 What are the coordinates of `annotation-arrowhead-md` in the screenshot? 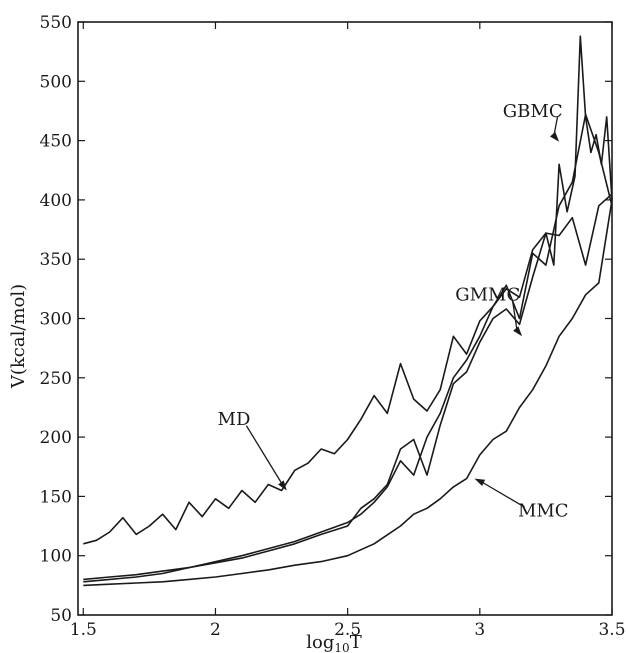 It's located at (282, 485).